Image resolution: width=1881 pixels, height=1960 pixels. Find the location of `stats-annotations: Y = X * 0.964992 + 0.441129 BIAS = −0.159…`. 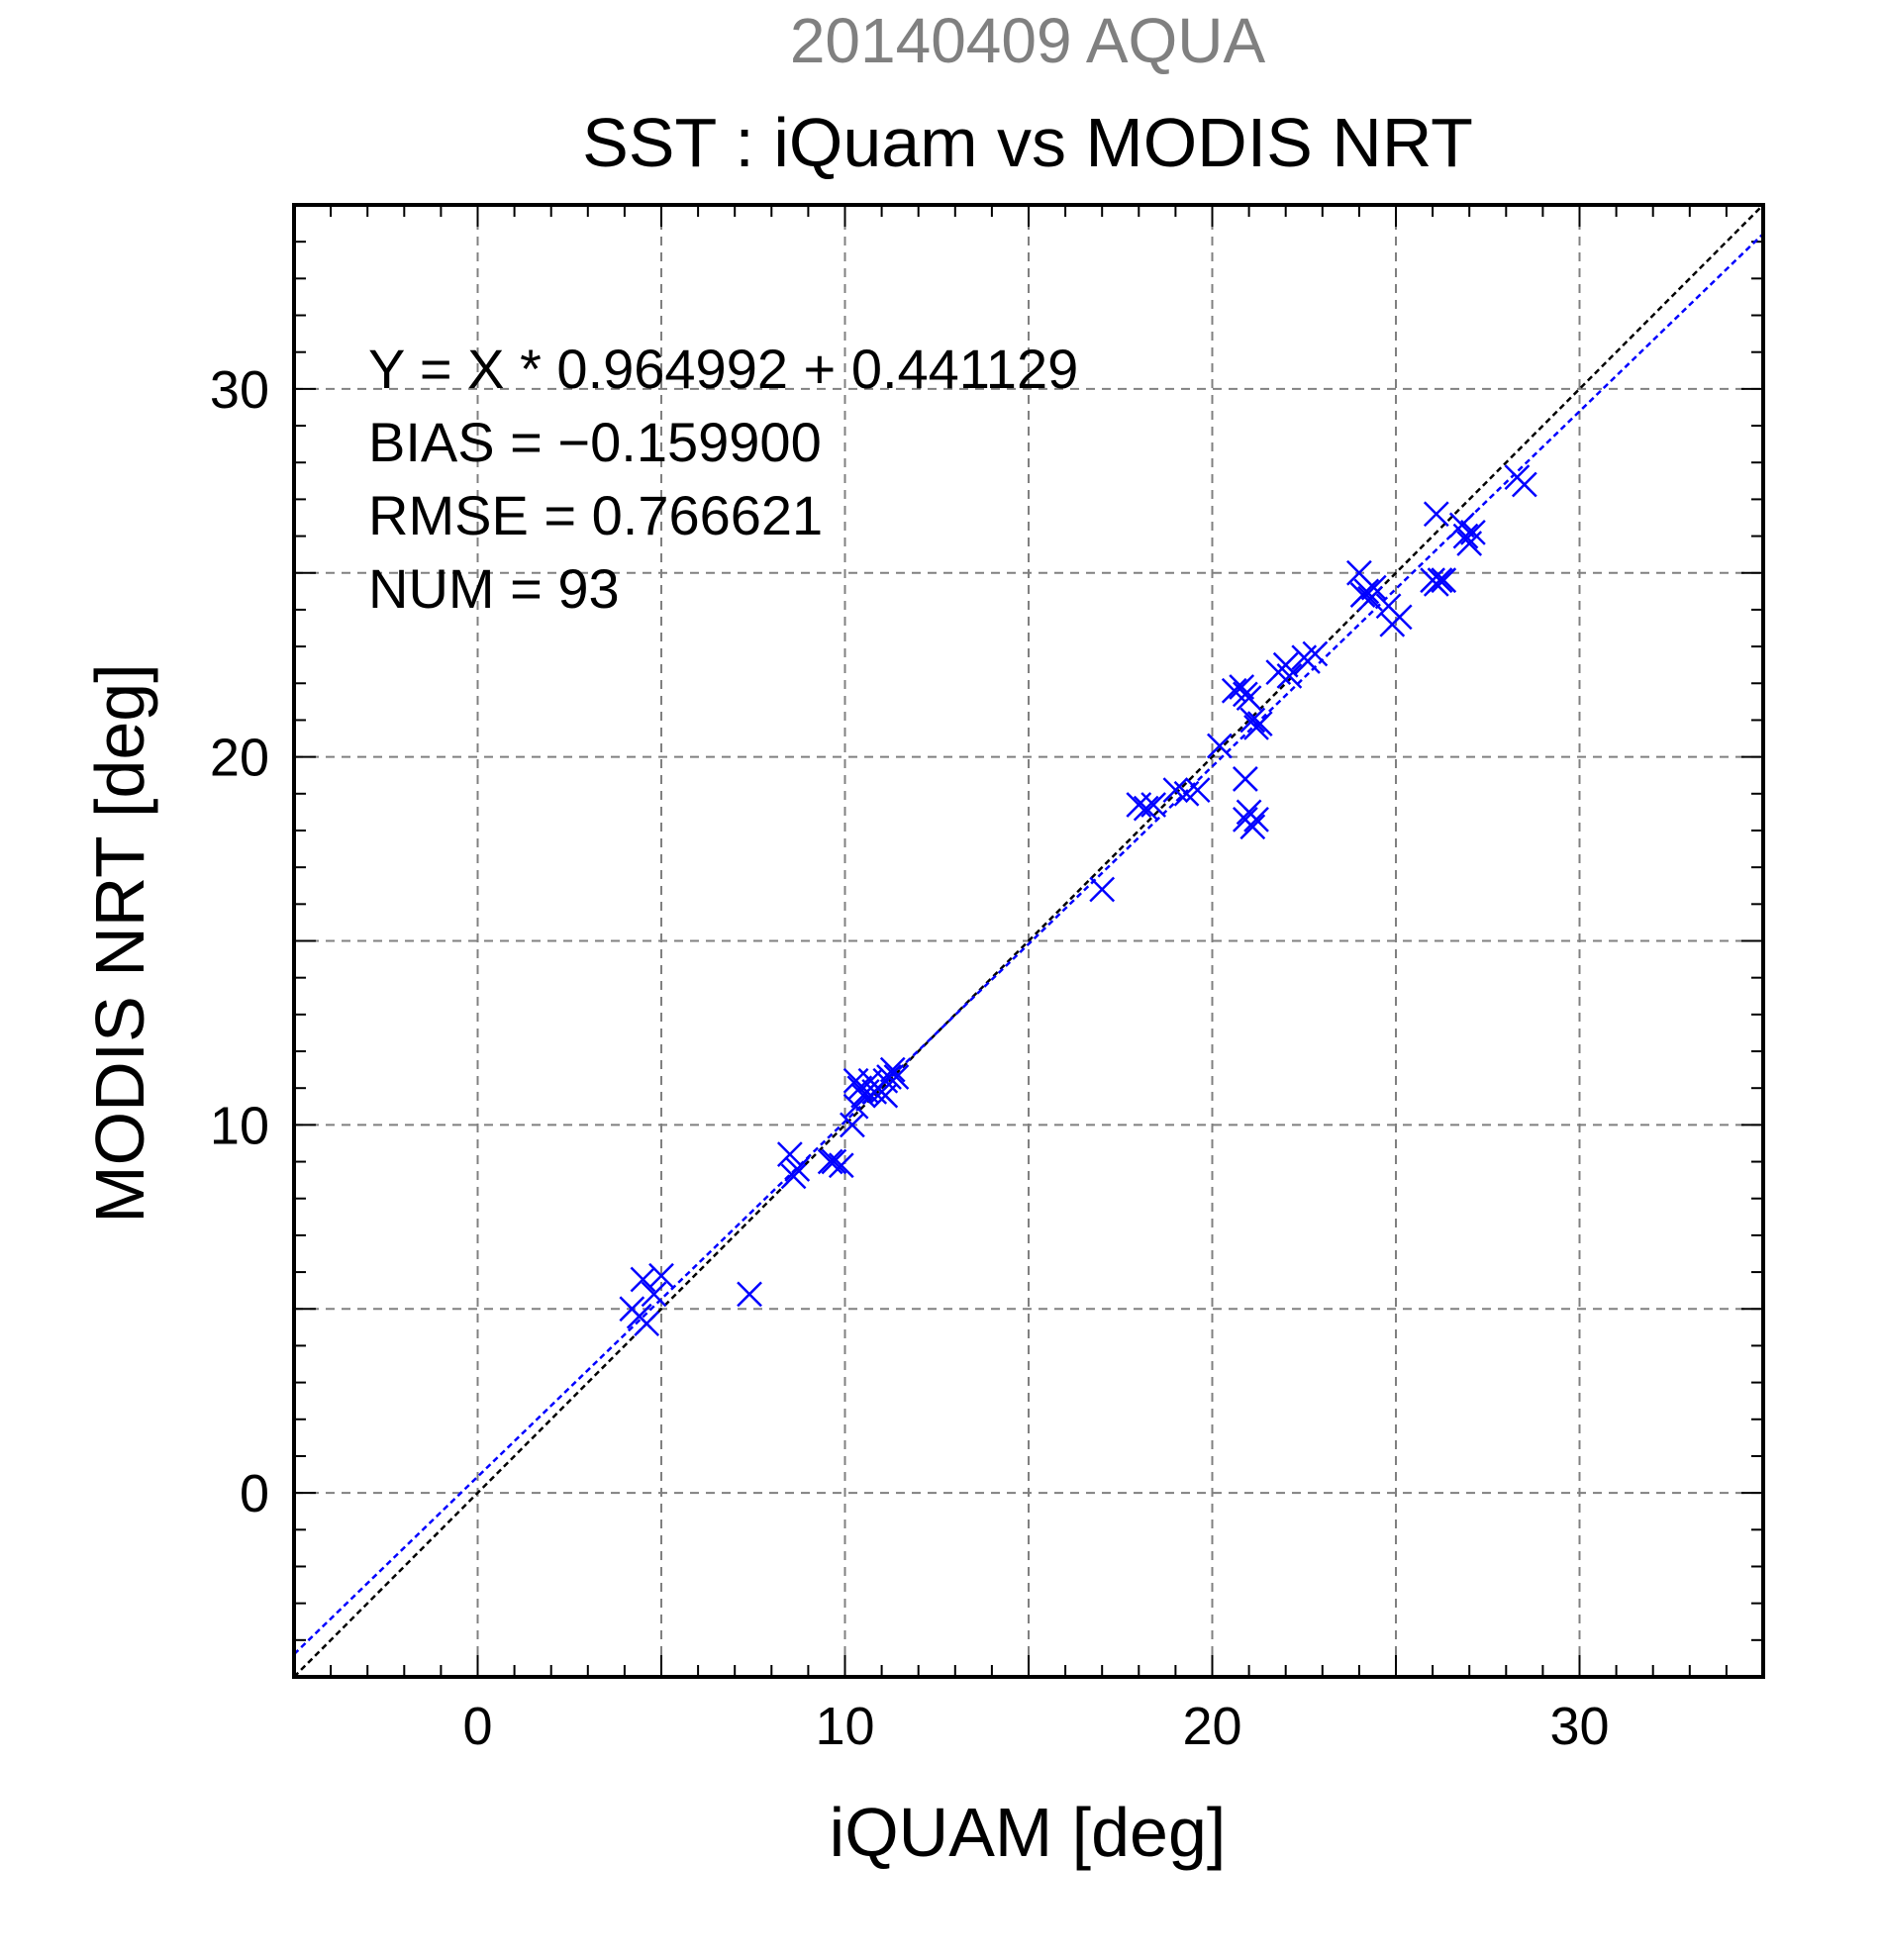

stats-annotations: Y = X * 0.964992 + 0.441129 BIAS = −0.159… is located at coordinates (723, 479).